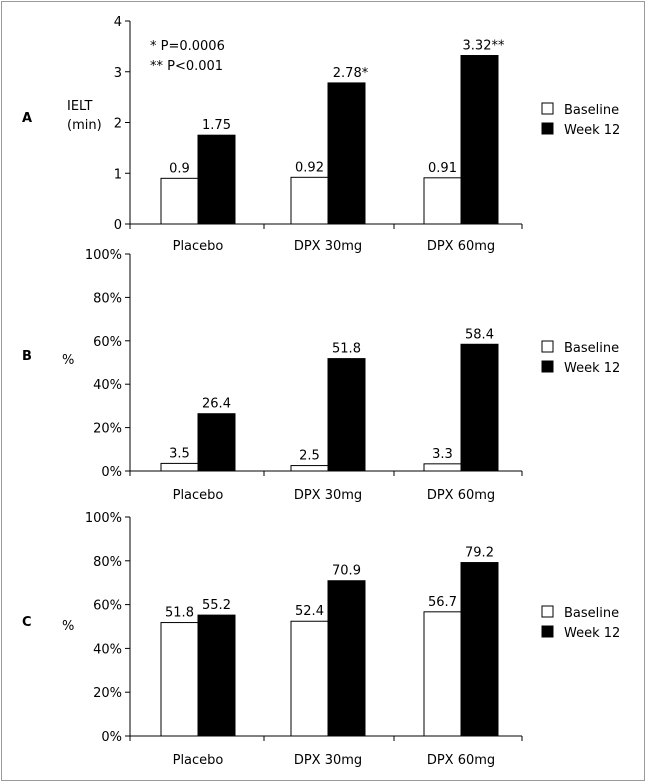 The width and height of the screenshot is (648, 784). Describe the element at coordinates (179, 168) in the screenshot. I see `data-label: 0.9` at that location.